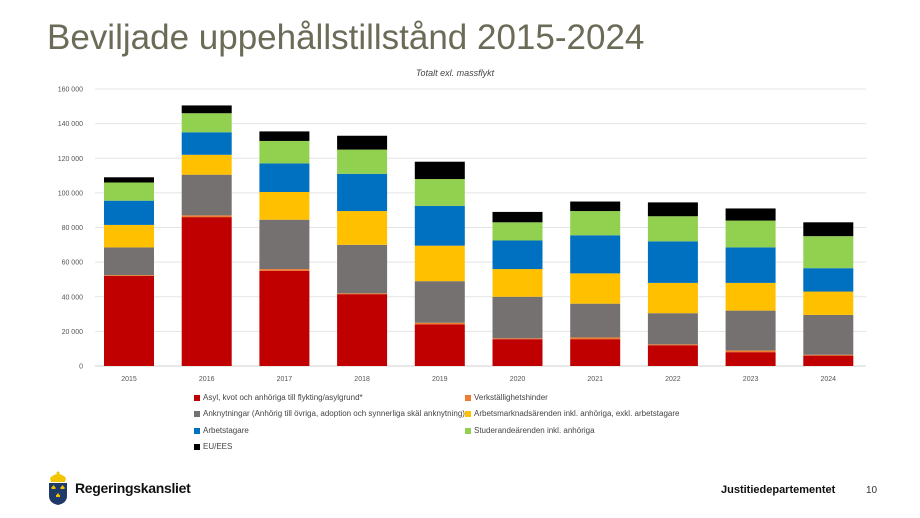 The image size is (920, 518). I want to click on legend-item: Verkställighetshinder, so click(506, 397).